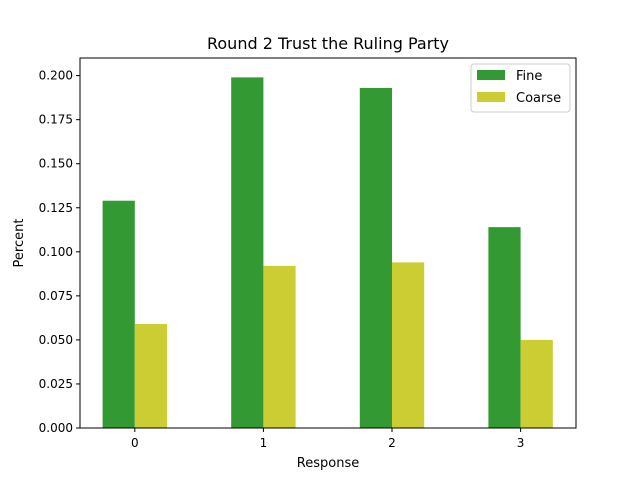 Image resolution: width=640 pixels, height=480 pixels. Describe the element at coordinates (56, 252) in the screenshot. I see `y-tick-label: 0.100` at that location.